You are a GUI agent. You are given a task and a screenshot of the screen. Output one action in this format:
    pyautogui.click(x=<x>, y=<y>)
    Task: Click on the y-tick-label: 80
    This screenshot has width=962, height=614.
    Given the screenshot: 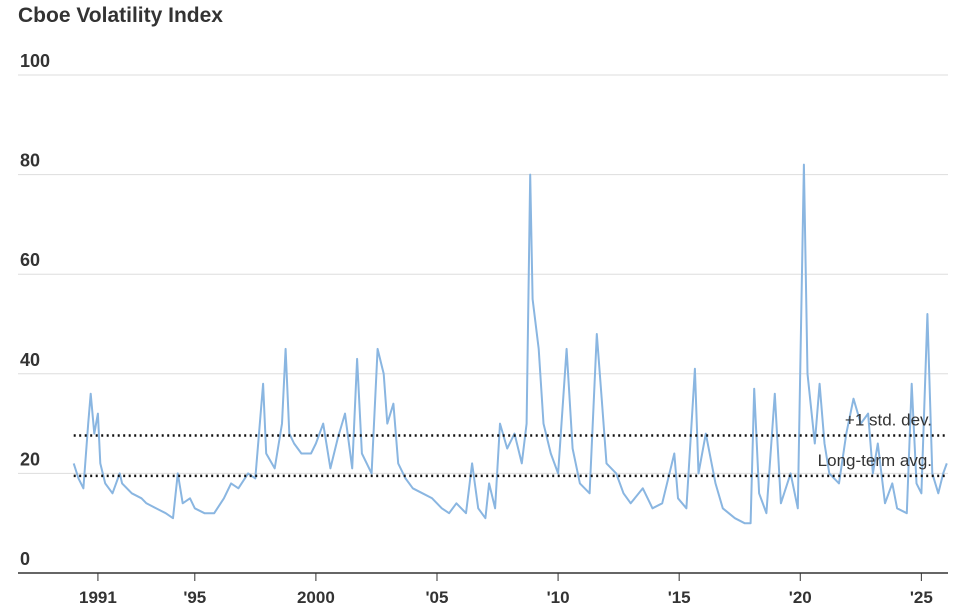 What is the action you would take?
    pyautogui.click(x=30, y=161)
    